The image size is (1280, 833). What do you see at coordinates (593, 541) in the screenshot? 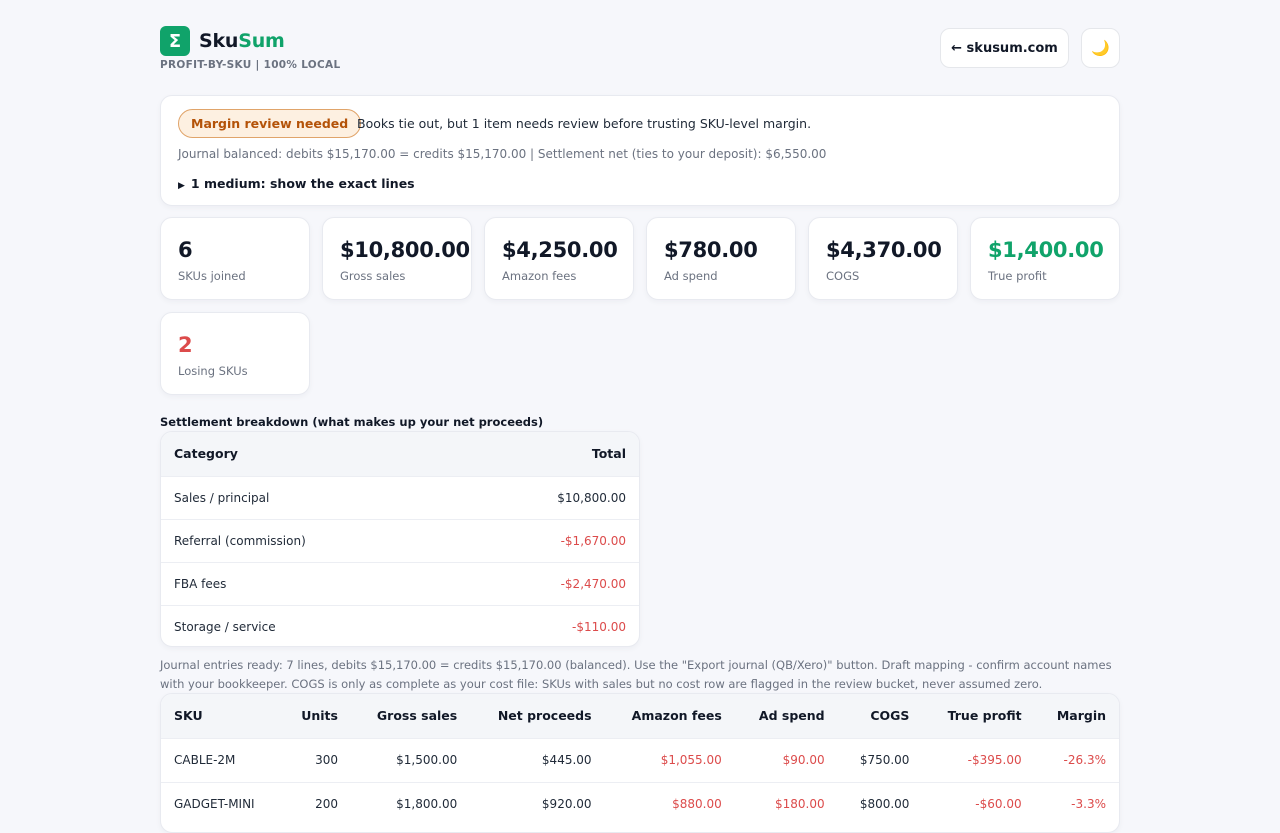
I see `total-cell: -$1,670.00` at bounding box center [593, 541].